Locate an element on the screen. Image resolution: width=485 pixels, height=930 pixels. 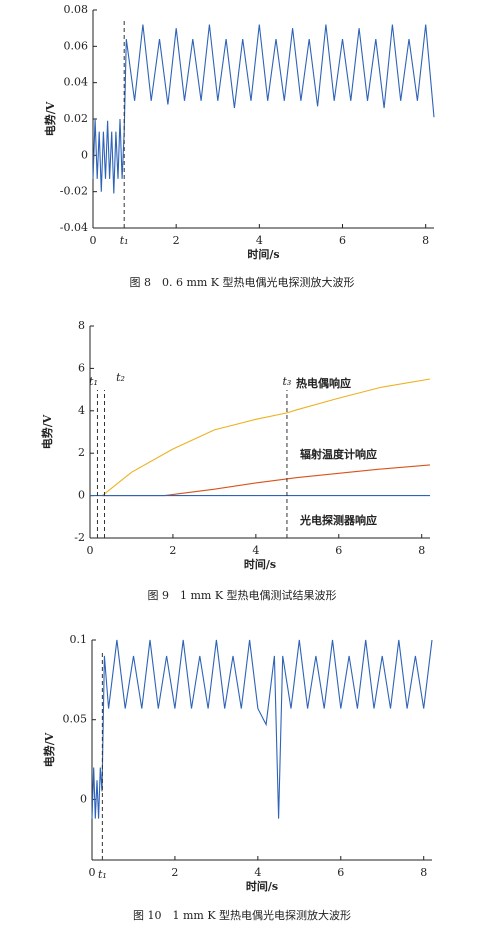
series-label: 光电探测器响应 is located at coordinates (338, 520).